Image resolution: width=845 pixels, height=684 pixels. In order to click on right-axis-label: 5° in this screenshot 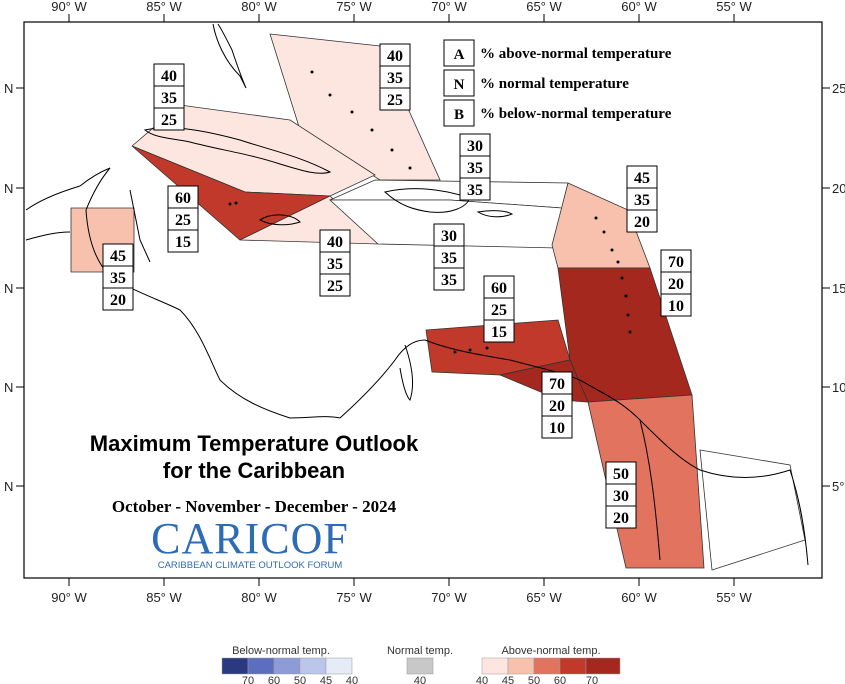, I will do `click(838, 486)`.